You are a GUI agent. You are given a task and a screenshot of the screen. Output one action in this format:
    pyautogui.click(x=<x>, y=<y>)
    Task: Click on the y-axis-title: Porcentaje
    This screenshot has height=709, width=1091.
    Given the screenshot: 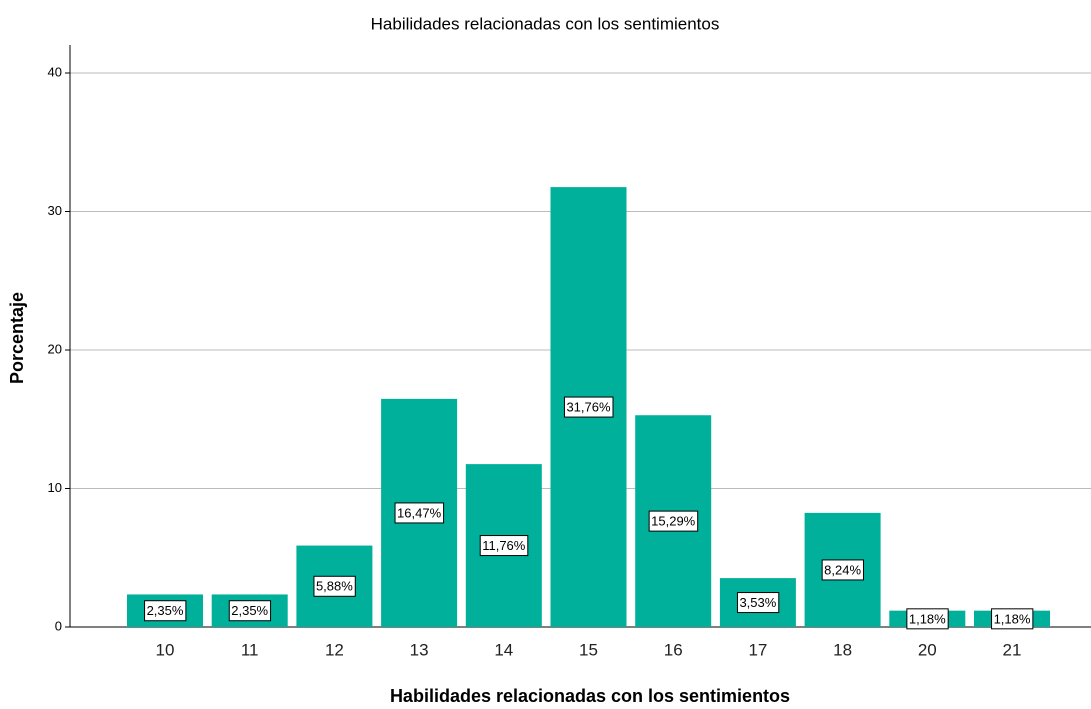 What is the action you would take?
    pyautogui.click(x=17, y=338)
    